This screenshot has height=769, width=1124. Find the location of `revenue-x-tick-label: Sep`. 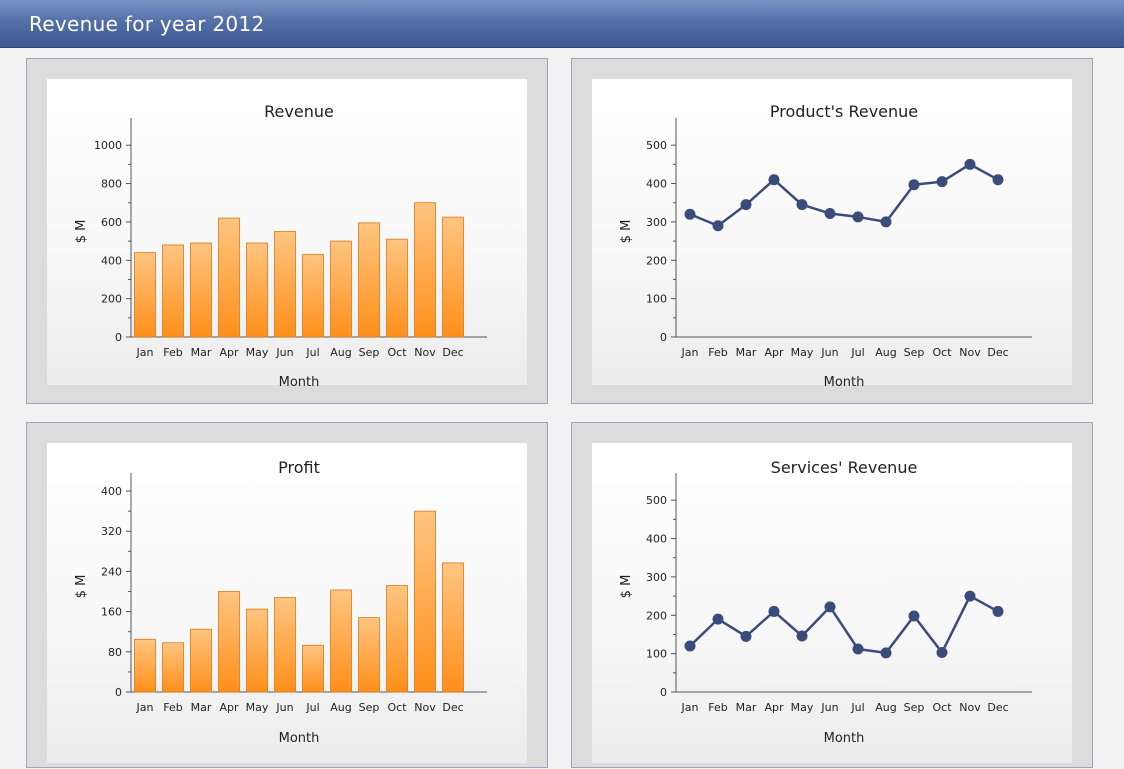

revenue-x-tick-label: Sep is located at coordinates (369, 352).